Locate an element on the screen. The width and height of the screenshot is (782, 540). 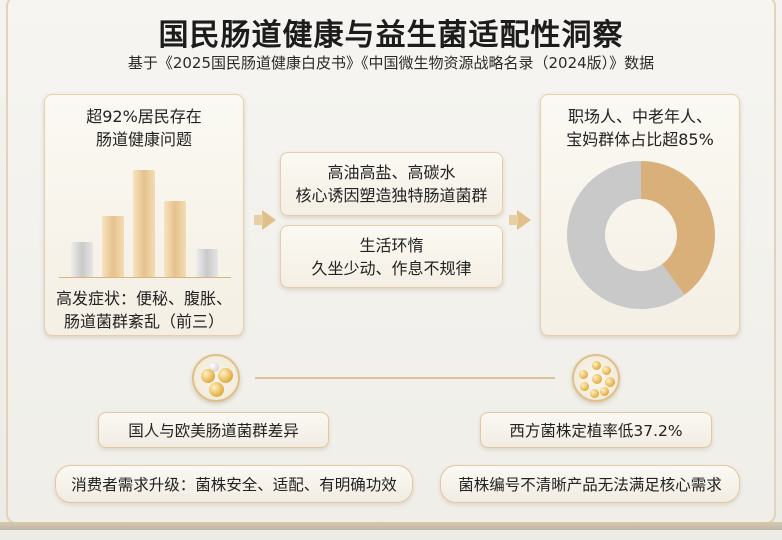
cause-box-diet: 高油高盐、高碳水 核心诱因塑造独特肠道菌群 is located at coordinates (391, 184).